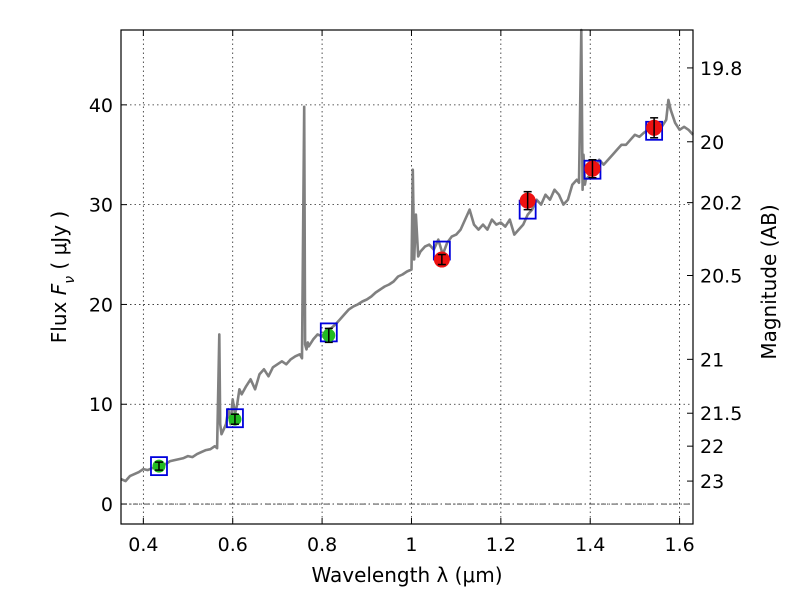 Image resolution: width=800 pixels, height=600 pixels. What do you see at coordinates (712, 447) in the screenshot?
I see `right-tick-label: 22` at bounding box center [712, 447].